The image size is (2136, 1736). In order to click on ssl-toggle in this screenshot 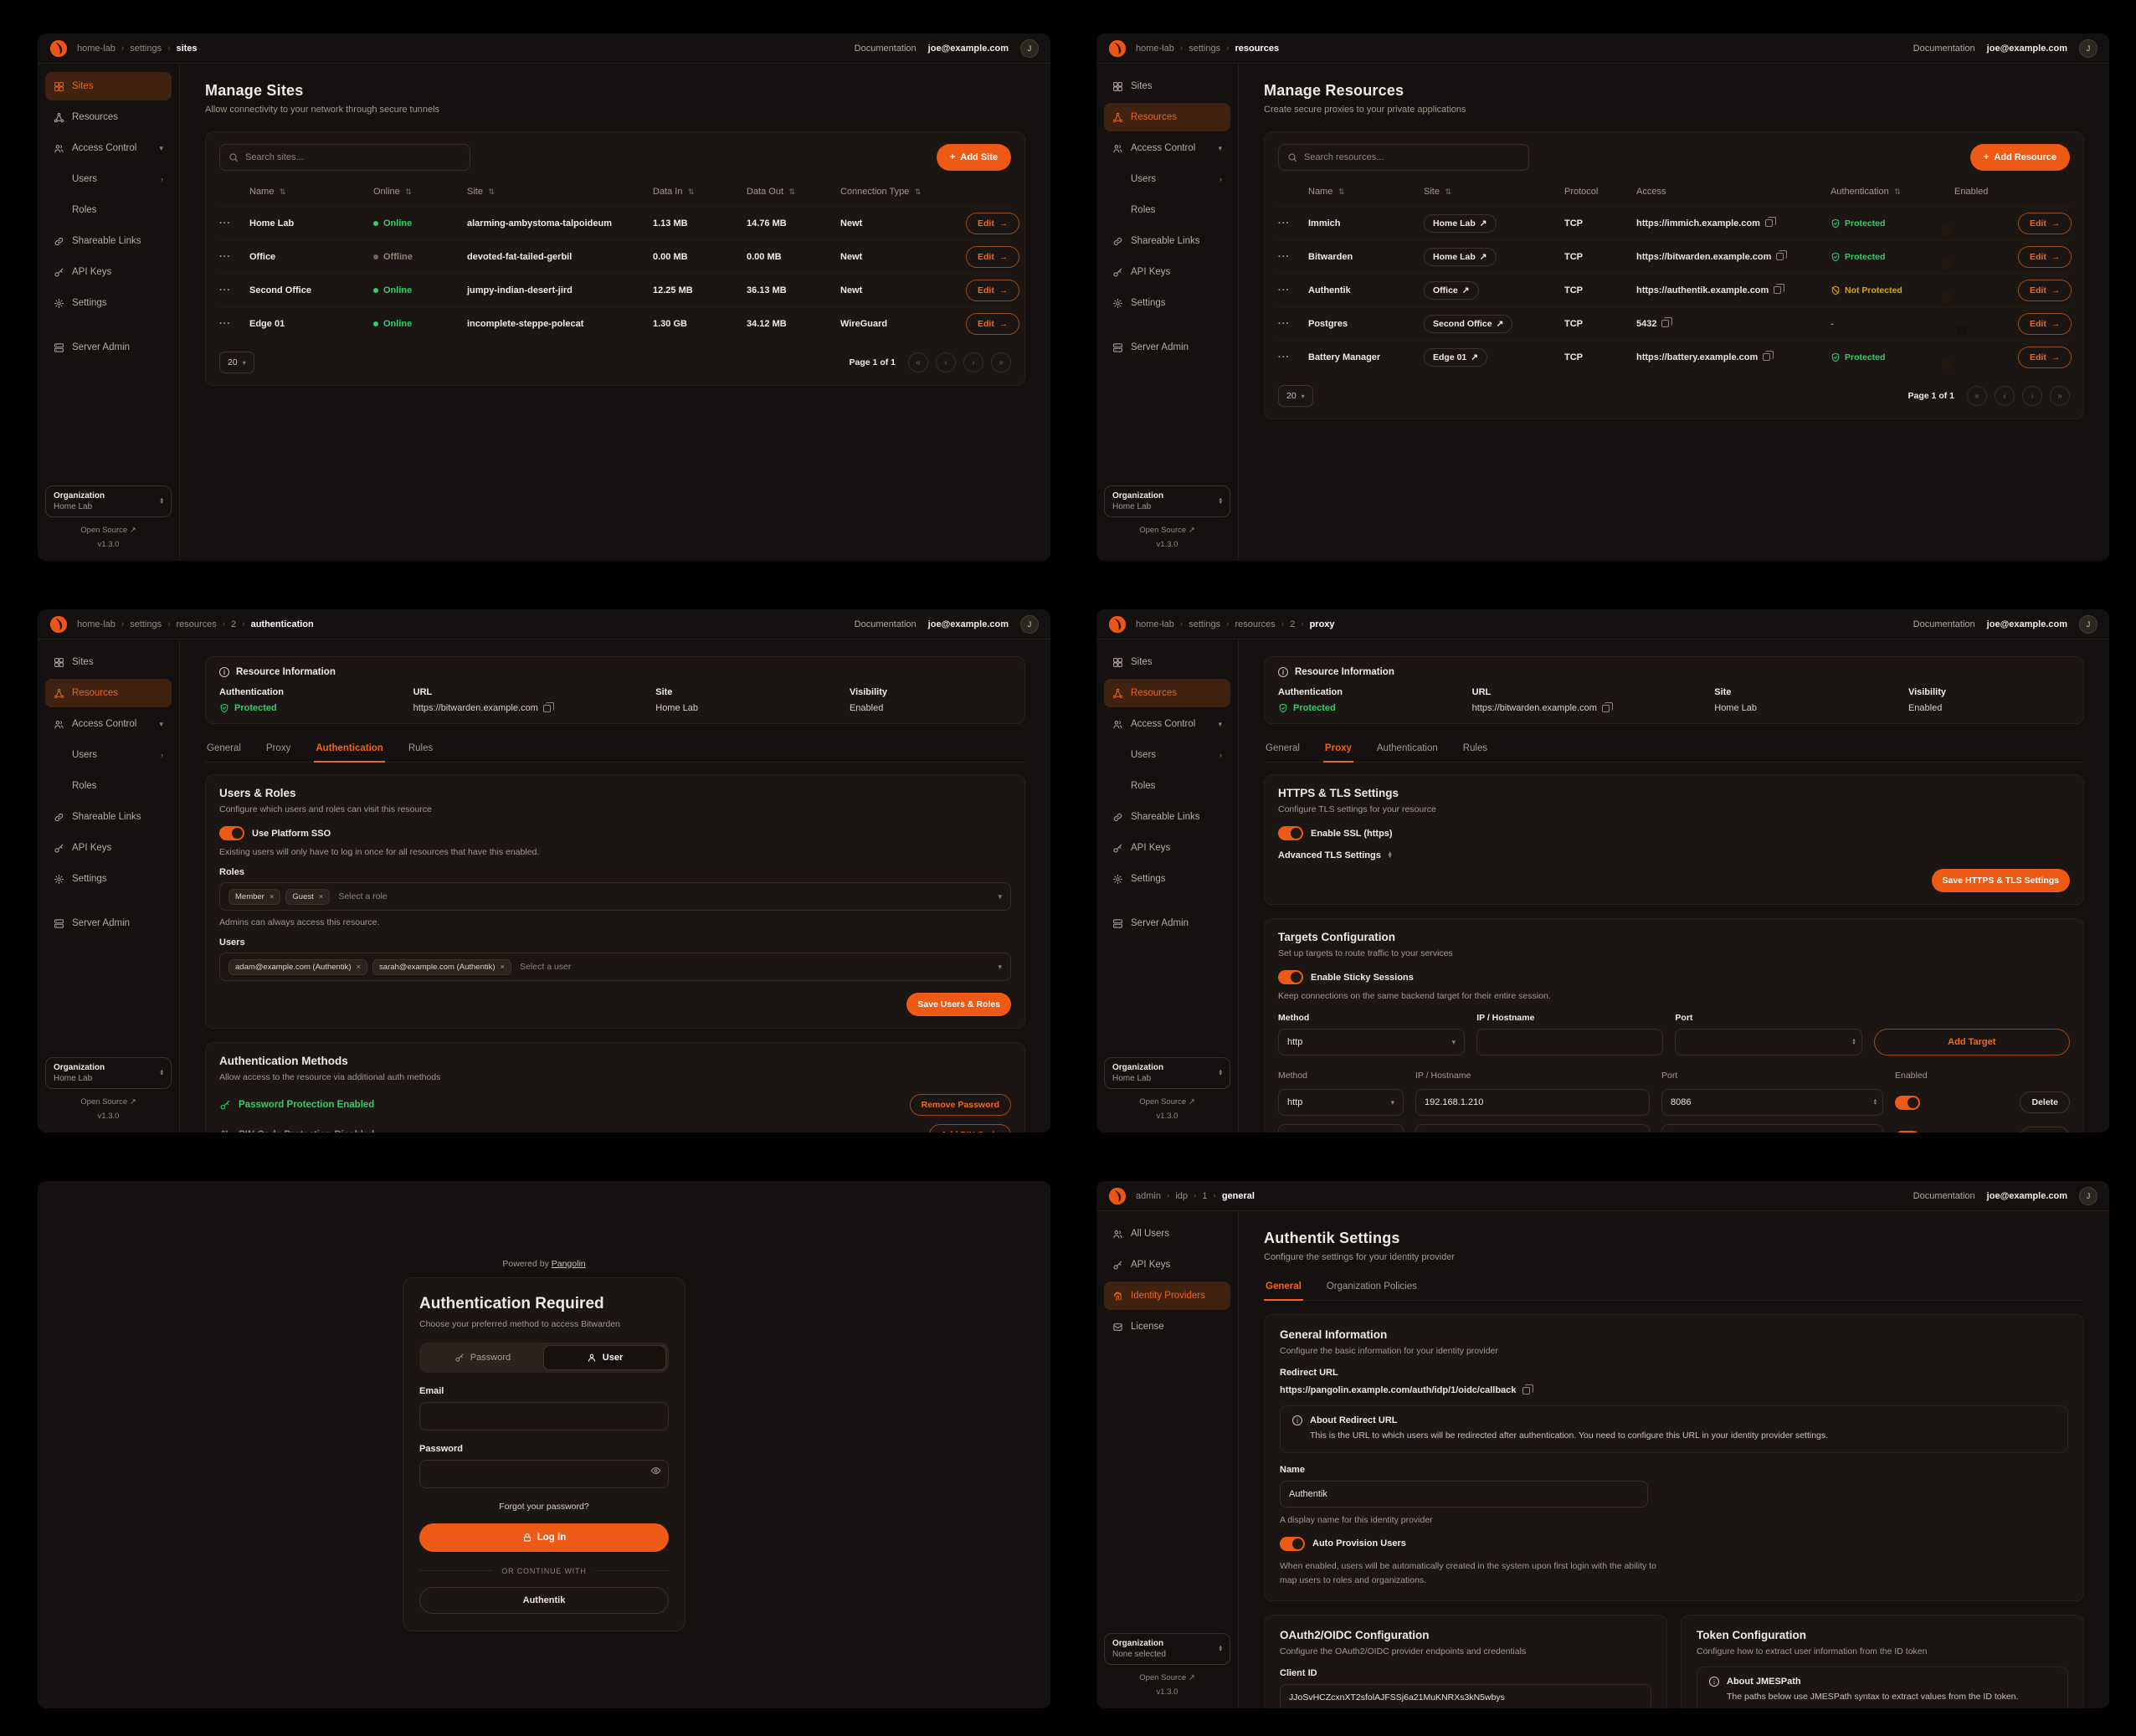, I will do `click(1291, 833)`.